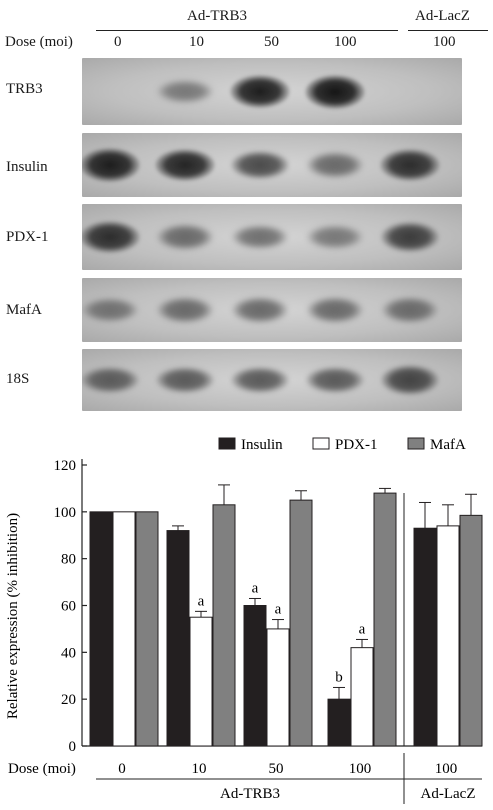 The height and width of the screenshot is (810, 493). Describe the element at coordinates (73, 747) in the screenshot. I see `y-tick-label: 0` at that location.